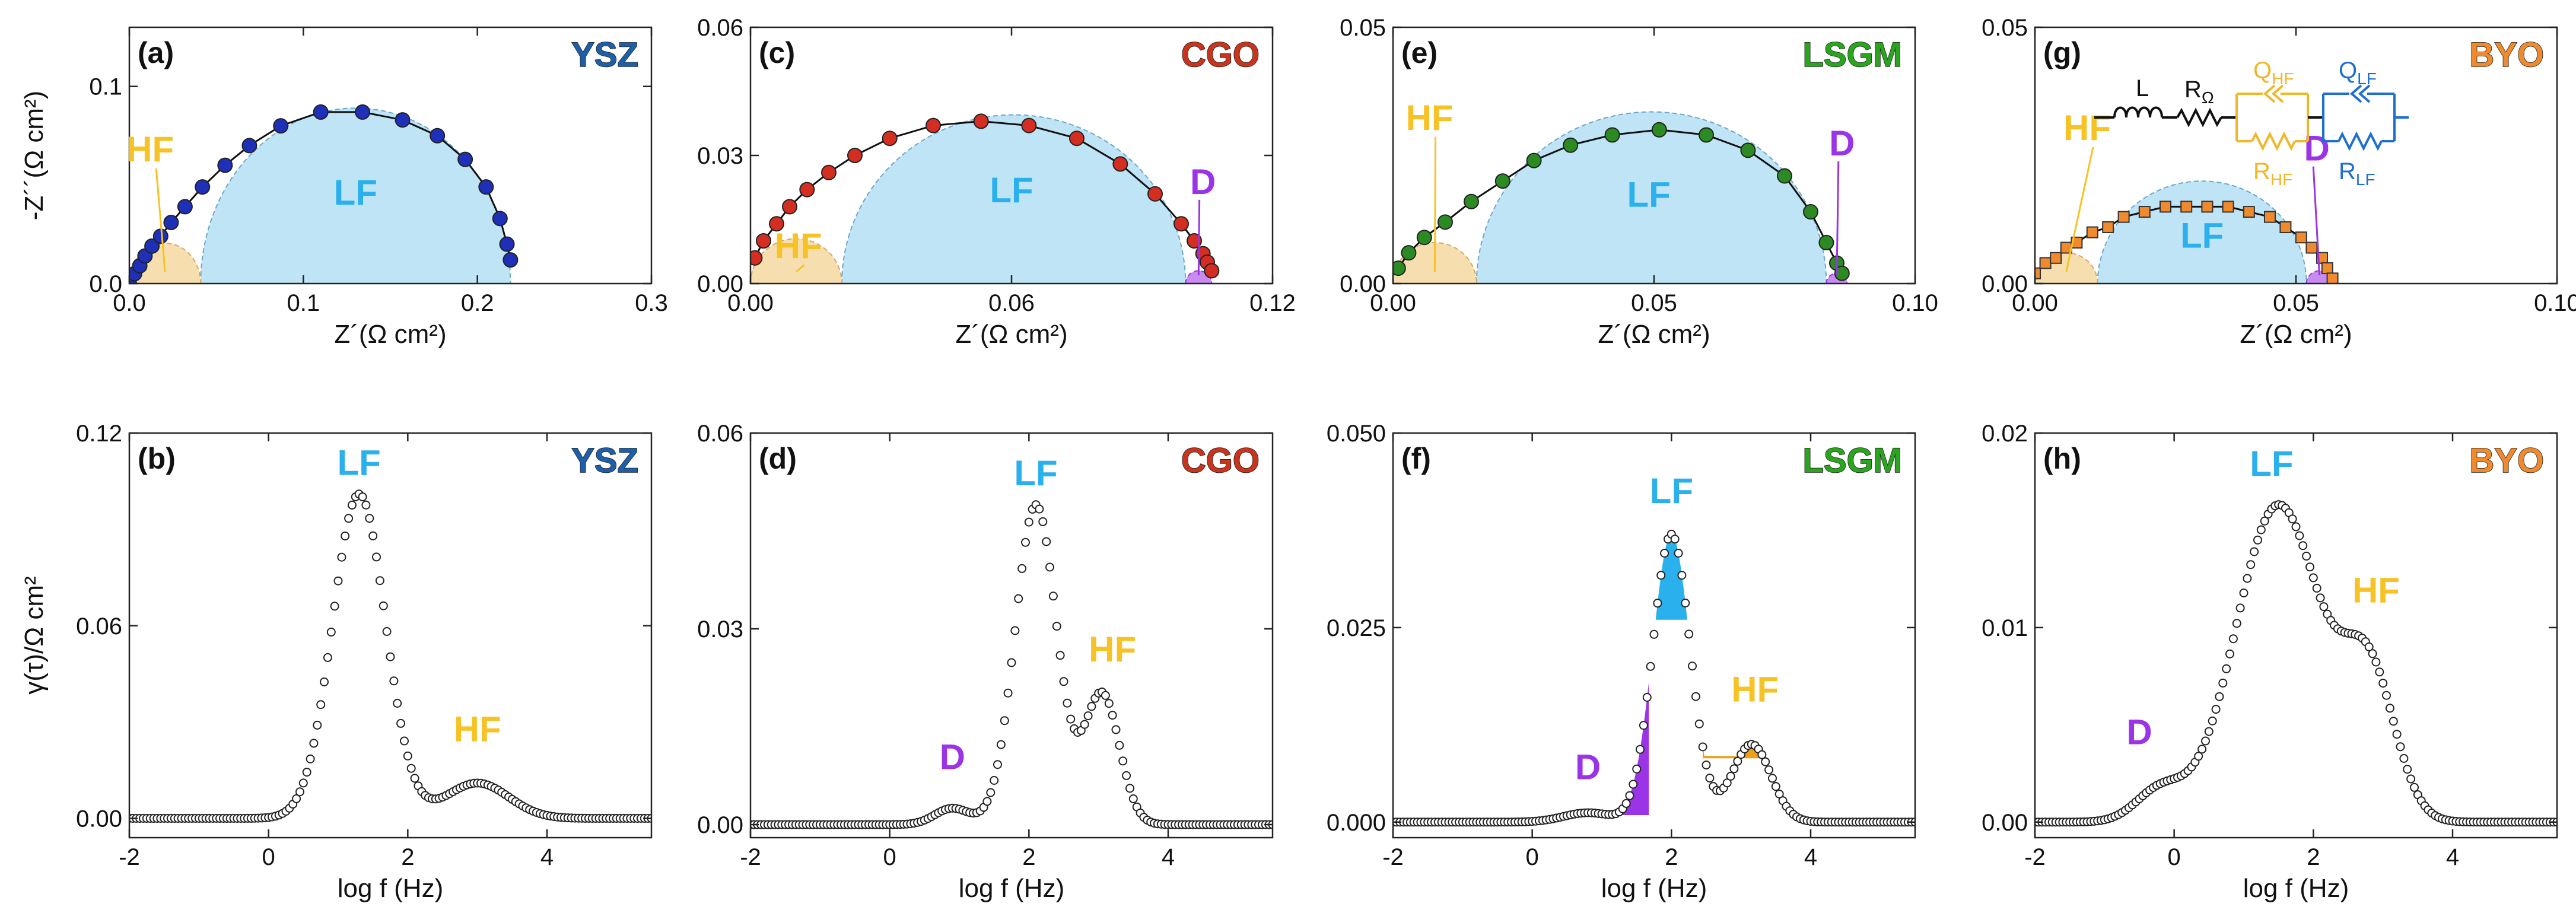 The image size is (2576, 913). Describe the element at coordinates (1419, 53) in the screenshot. I see `panel-label: (e)` at that location.